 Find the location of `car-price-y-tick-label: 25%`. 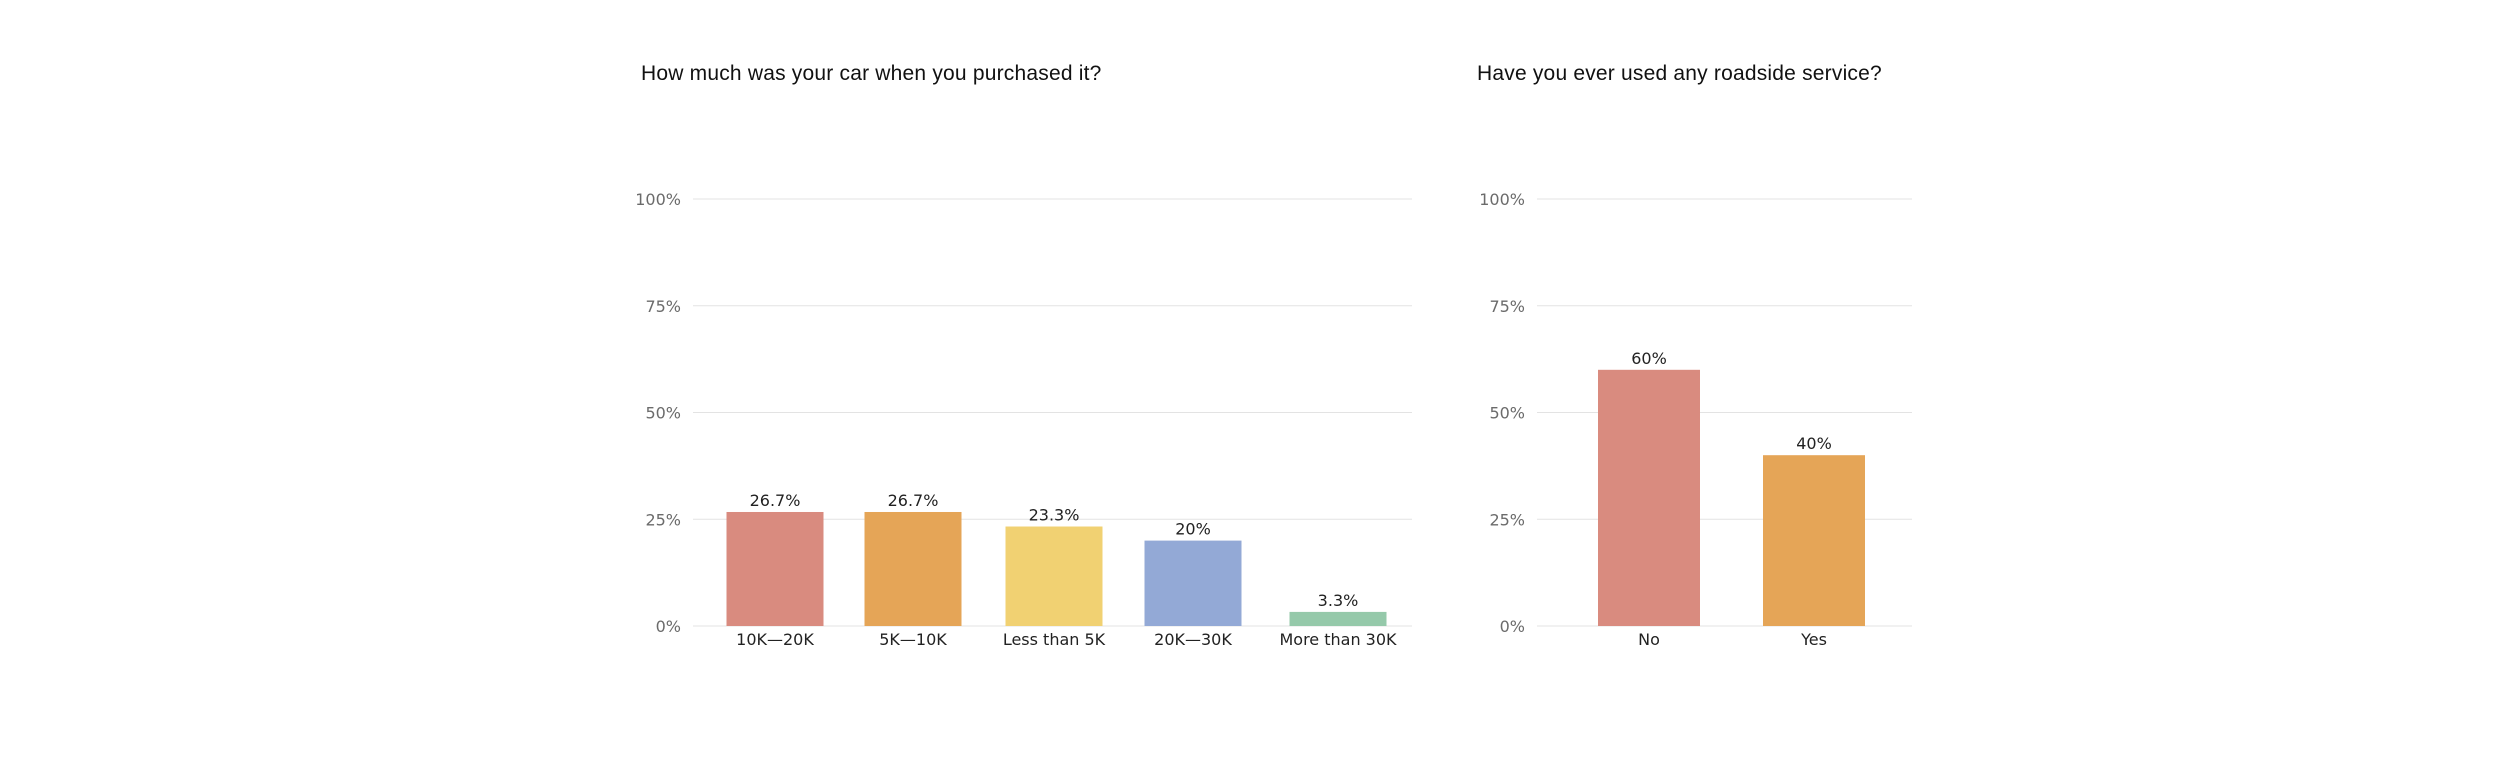

car-price-y-tick-label: 25% is located at coordinates (663, 519).